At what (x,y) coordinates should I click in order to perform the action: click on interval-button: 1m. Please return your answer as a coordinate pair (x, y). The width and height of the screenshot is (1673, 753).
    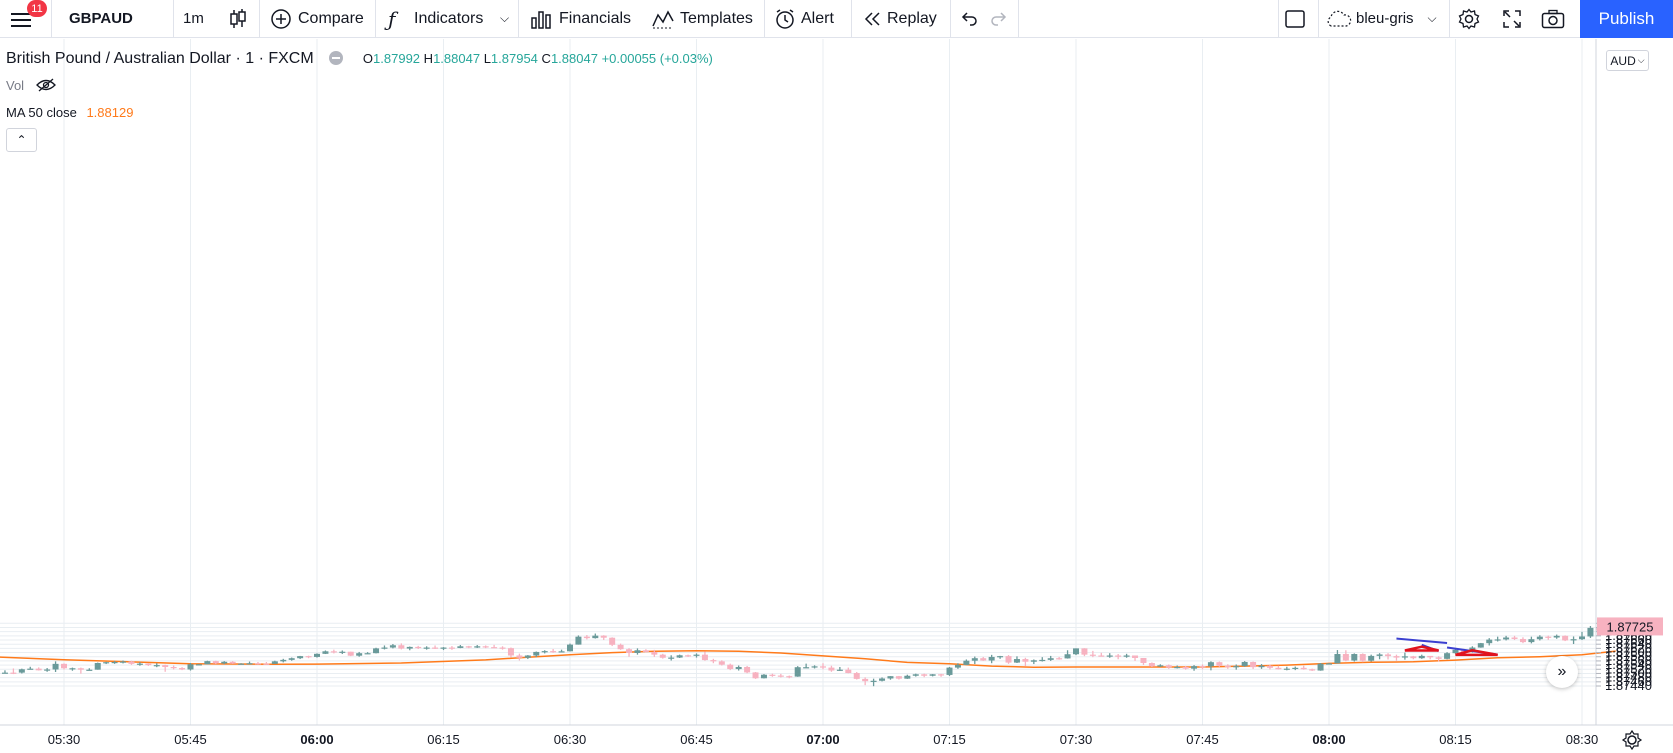
    Looking at the image, I should click on (193, 18).